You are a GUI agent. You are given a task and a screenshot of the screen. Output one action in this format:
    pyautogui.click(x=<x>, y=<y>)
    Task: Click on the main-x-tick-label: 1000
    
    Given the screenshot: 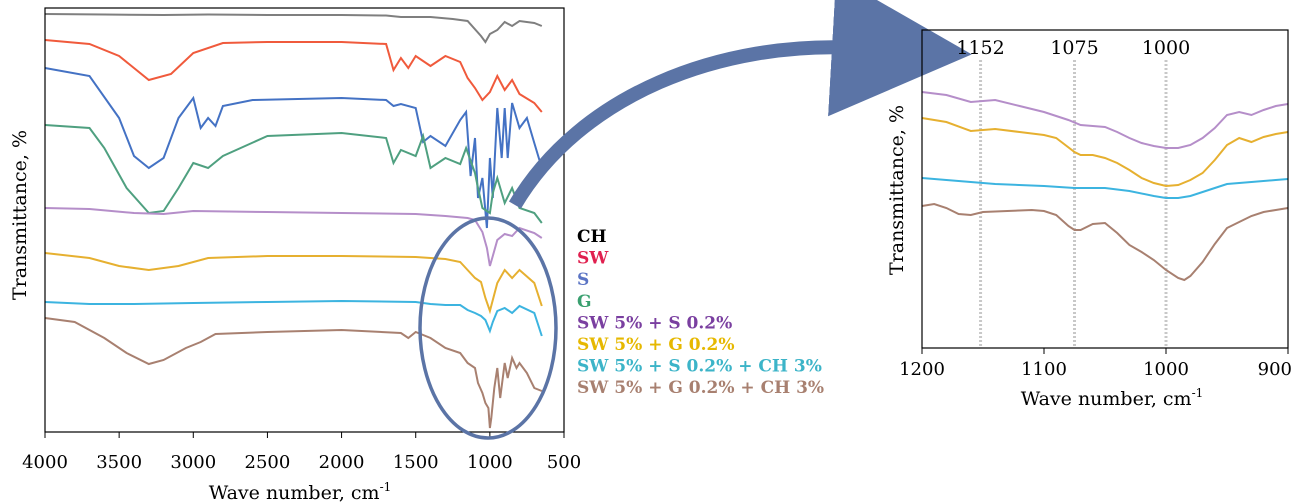 What is the action you would take?
    pyautogui.click(x=490, y=462)
    